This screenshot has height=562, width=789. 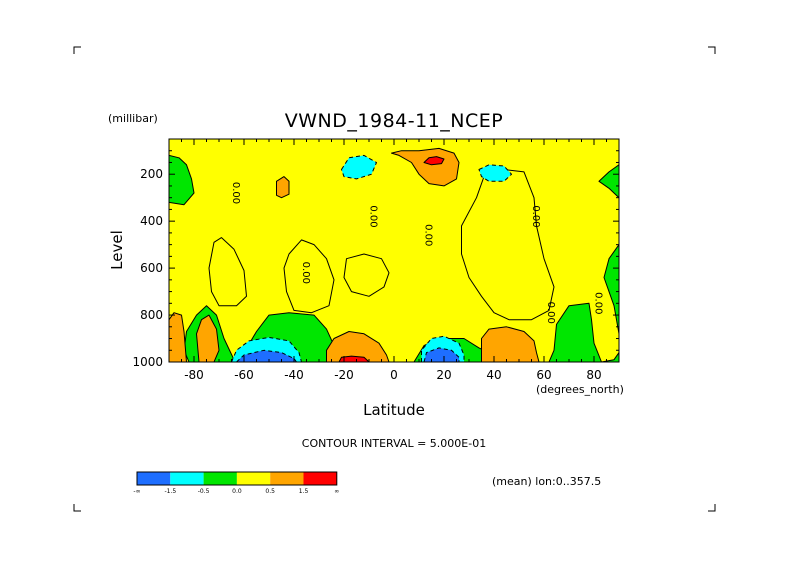 What do you see at coordinates (117, 250) in the screenshot?
I see `y-axis-label: Level` at bounding box center [117, 250].